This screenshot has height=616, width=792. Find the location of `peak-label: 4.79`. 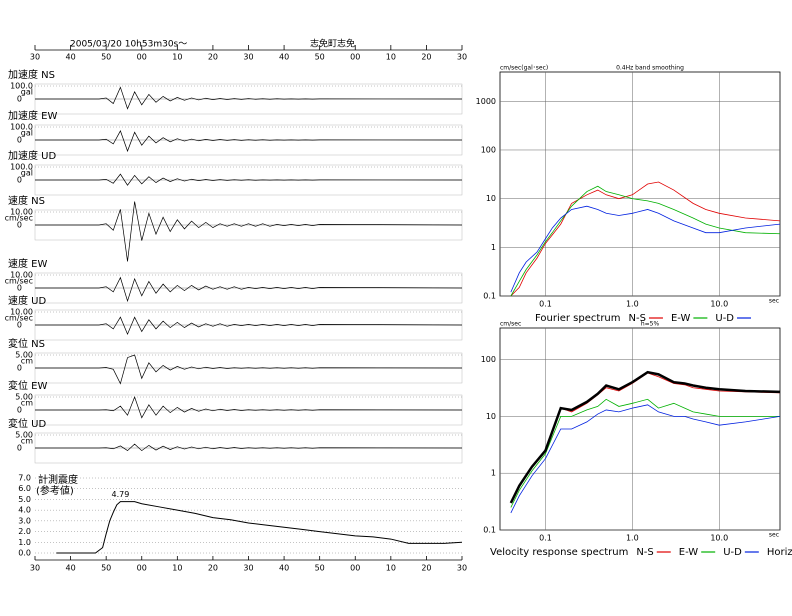

peak-label: 4.79 is located at coordinates (120, 494).